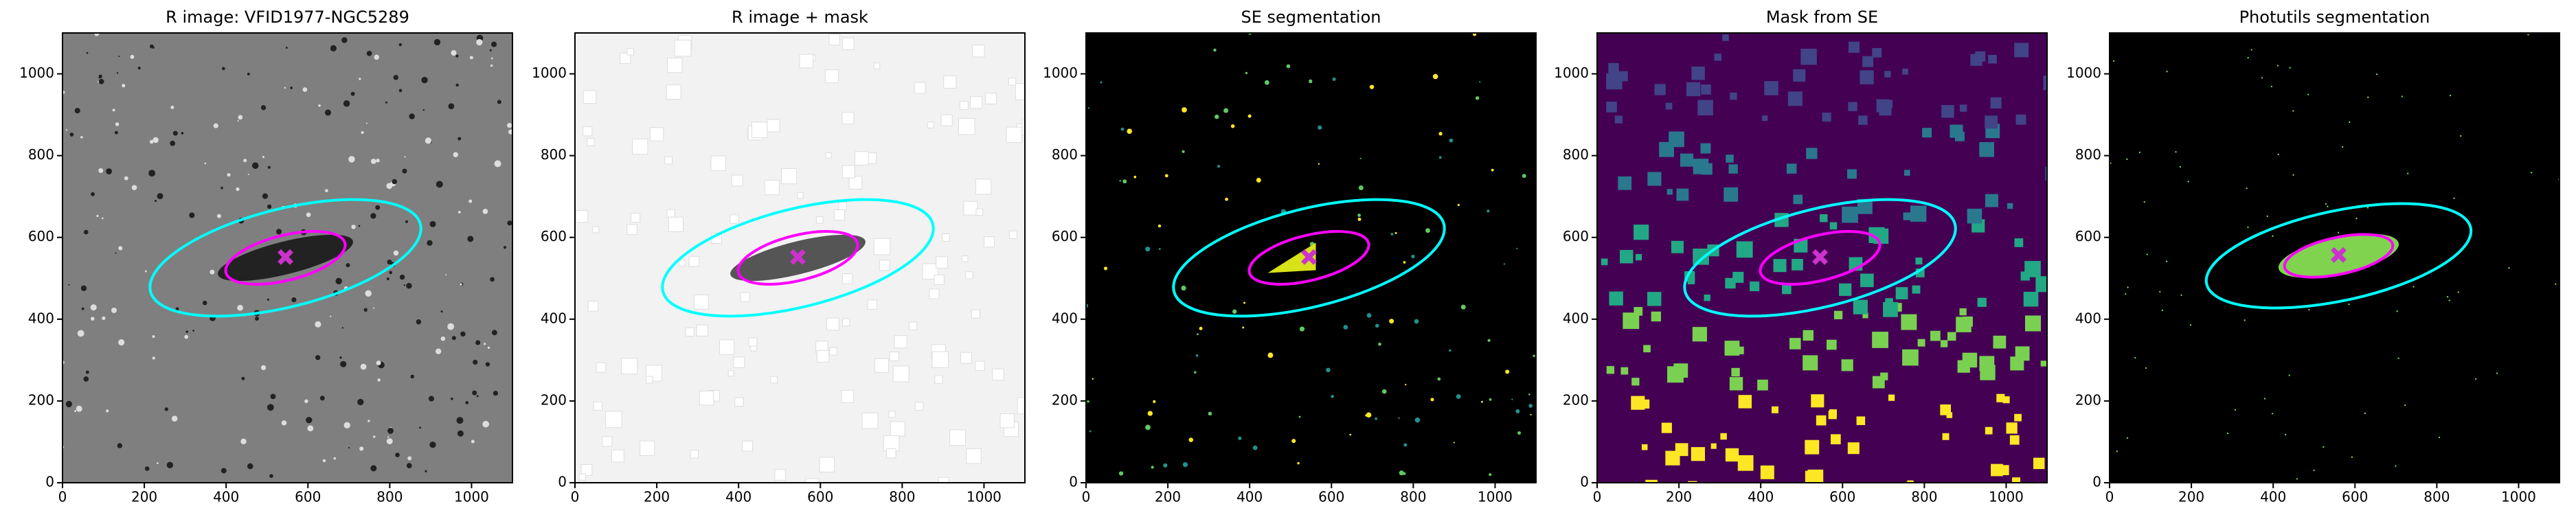 This screenshot has height=515, width=2576. I want to click on center-marker, so click(798, 257).